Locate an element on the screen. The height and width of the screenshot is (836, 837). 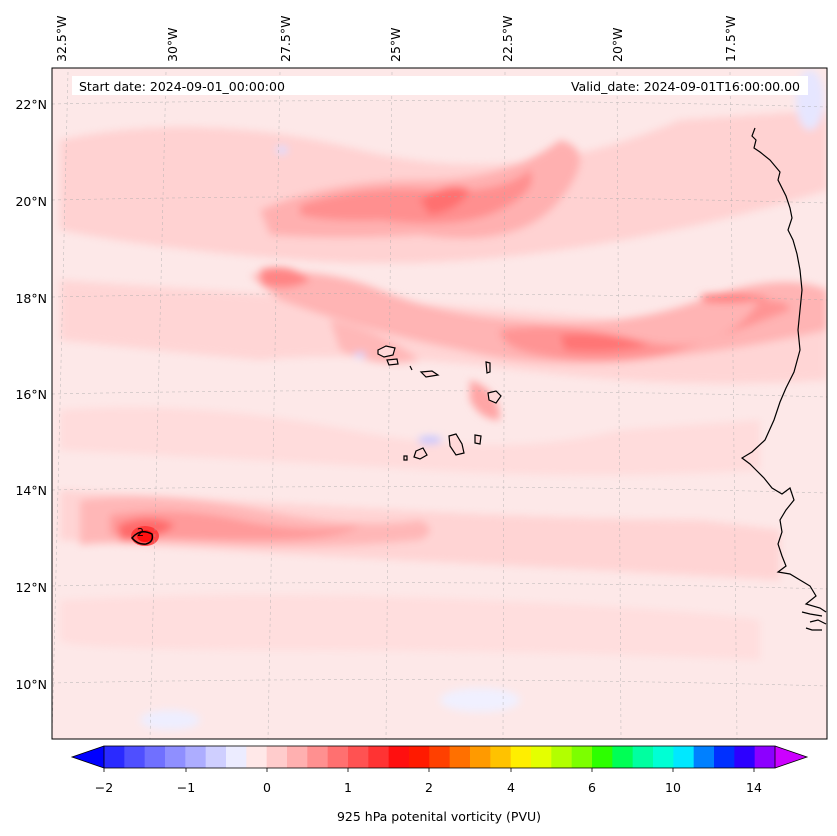
lat-label: 18°N is located at coordinates (31, 298).